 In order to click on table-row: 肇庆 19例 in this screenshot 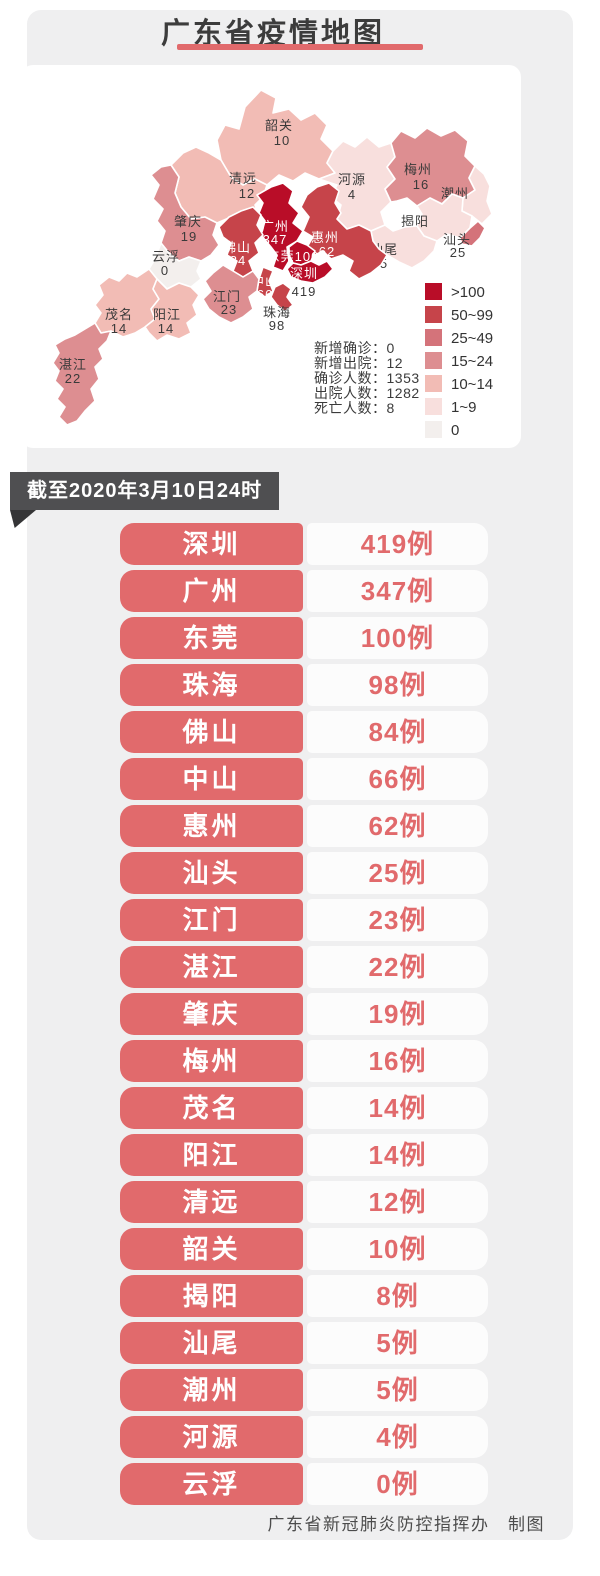, I will do `click(304, 1014)`.